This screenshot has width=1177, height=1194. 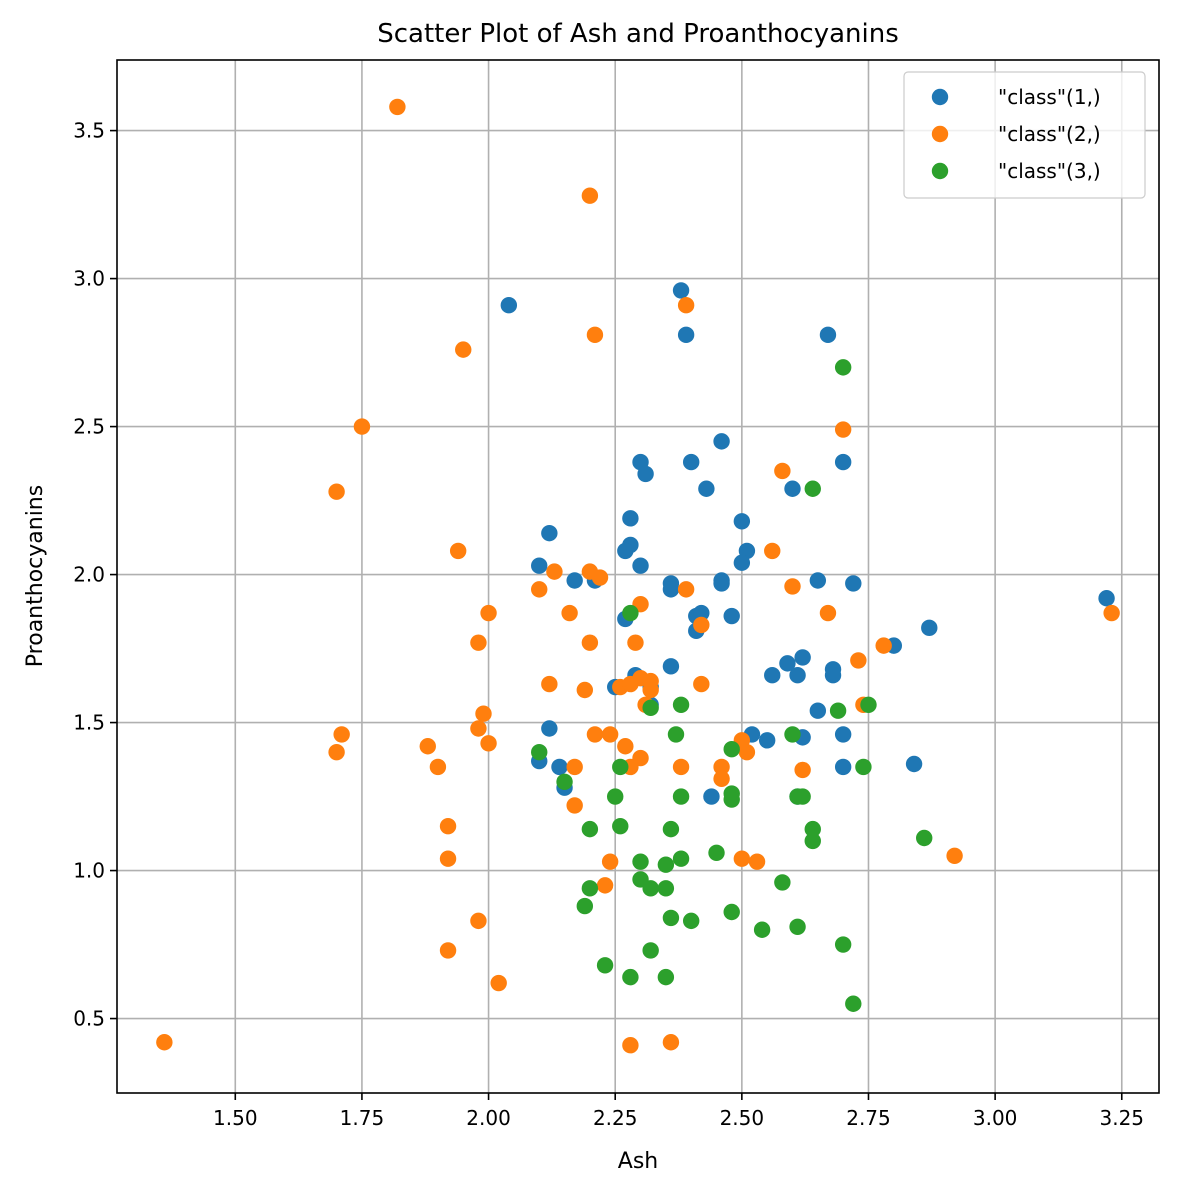 I want to click on y-axis-title: Proanthocyanins, so click(x=35, y=576).